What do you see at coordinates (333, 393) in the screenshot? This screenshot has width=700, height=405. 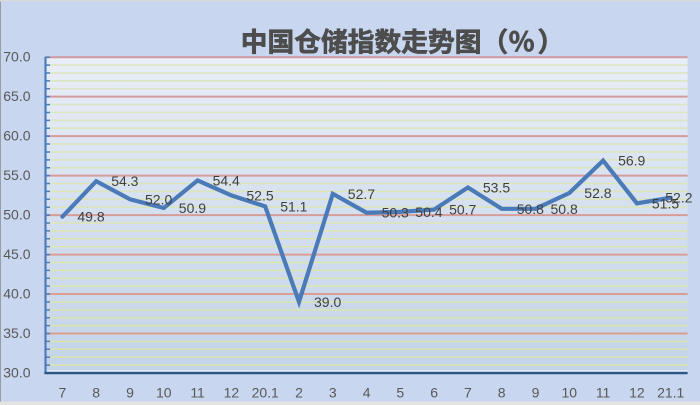 I see `svg-text: 3` at bounding box center [333, 393].